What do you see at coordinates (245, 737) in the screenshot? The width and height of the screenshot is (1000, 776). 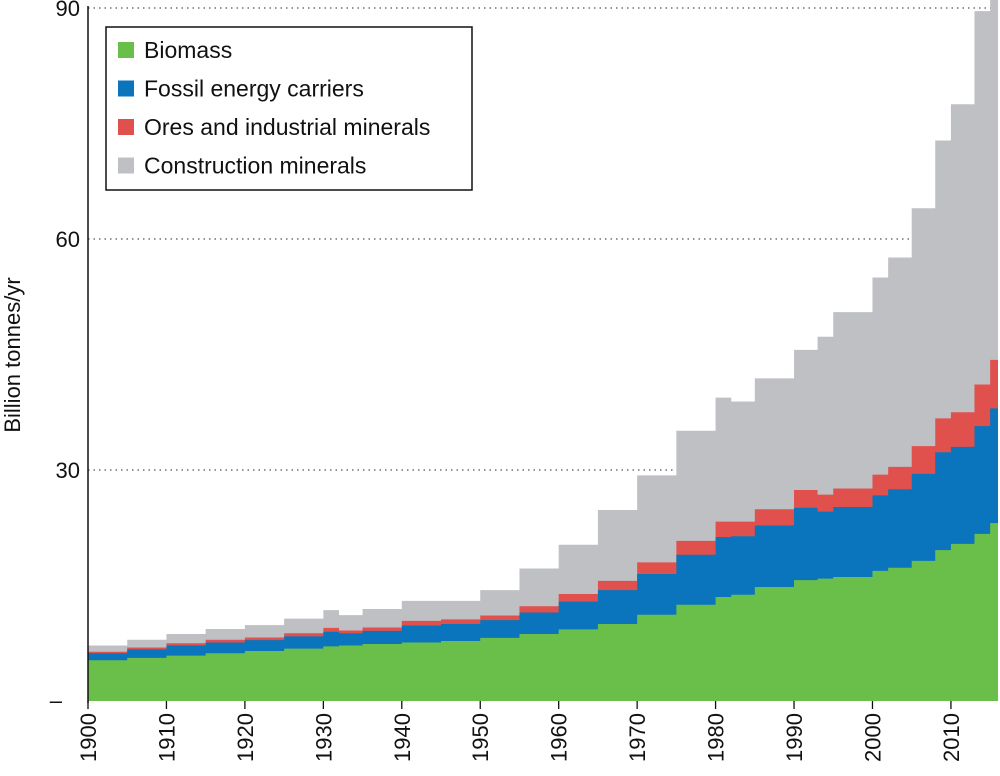 I see `x-tick-label-1920: 1920` at bounding box center [245, 737].